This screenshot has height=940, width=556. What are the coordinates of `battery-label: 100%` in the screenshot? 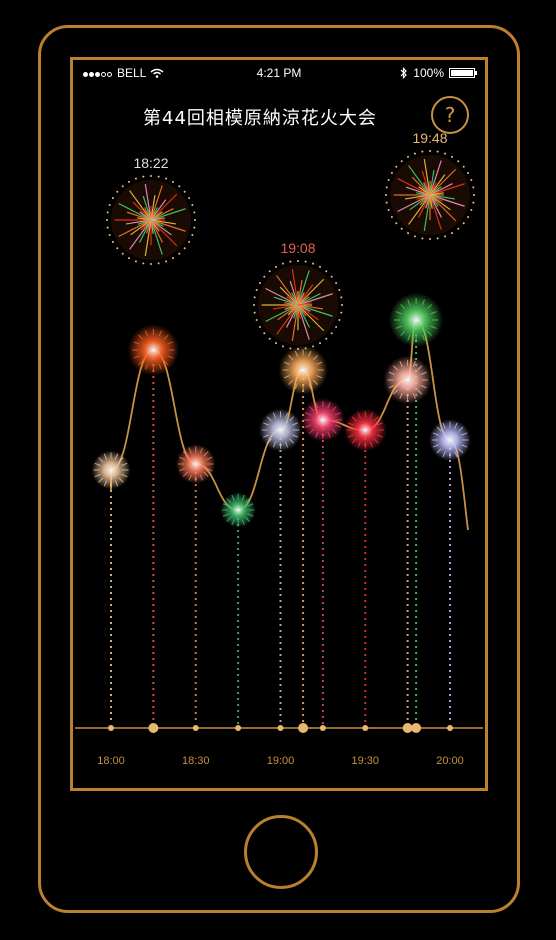 It's located at (428, 73).